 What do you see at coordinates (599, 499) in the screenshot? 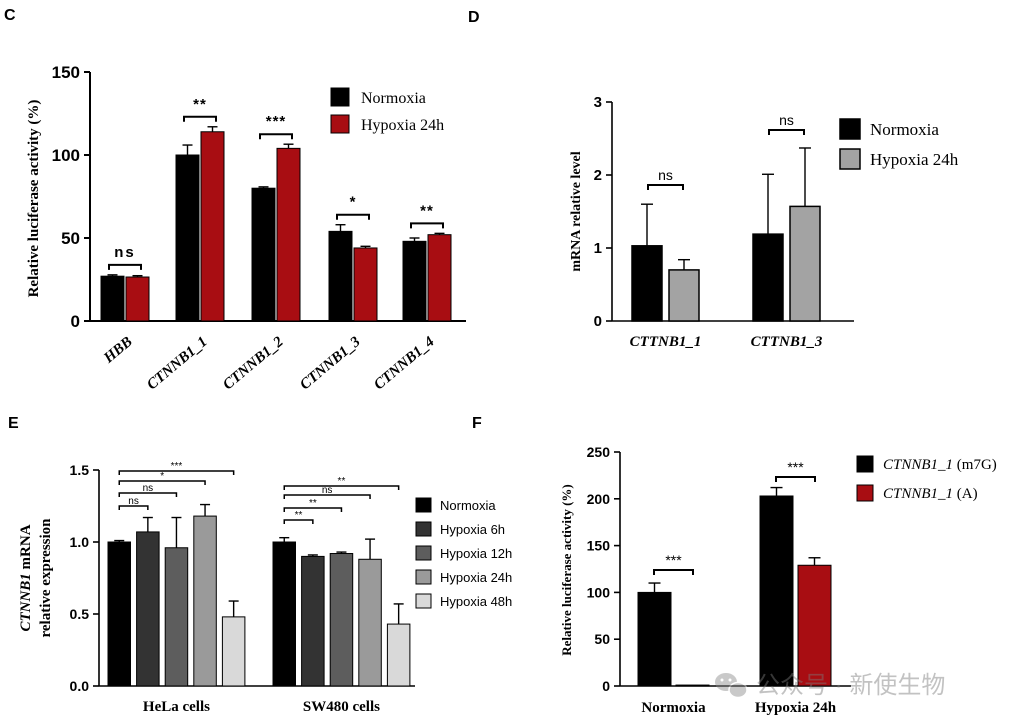
I see `panel-f-y-tick-label: 200` at bounding box center [599, 499].